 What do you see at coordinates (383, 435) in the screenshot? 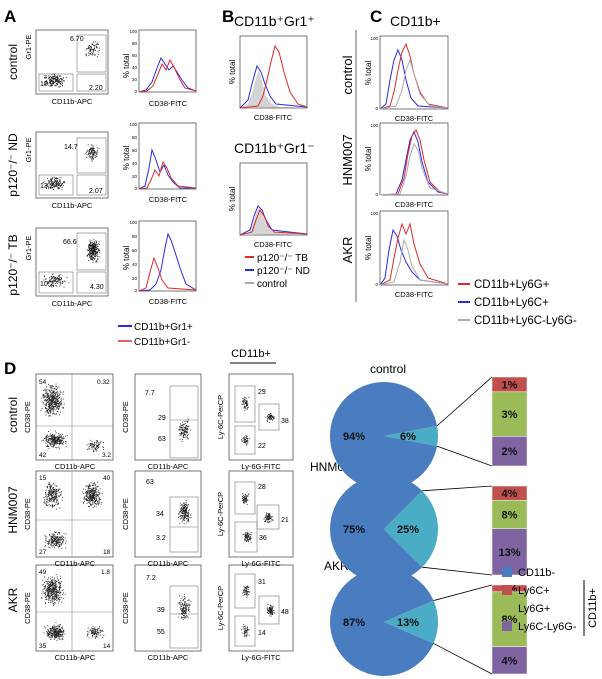
I see `pie-slice-cd11b-neg` at bounding box center [383, 435].